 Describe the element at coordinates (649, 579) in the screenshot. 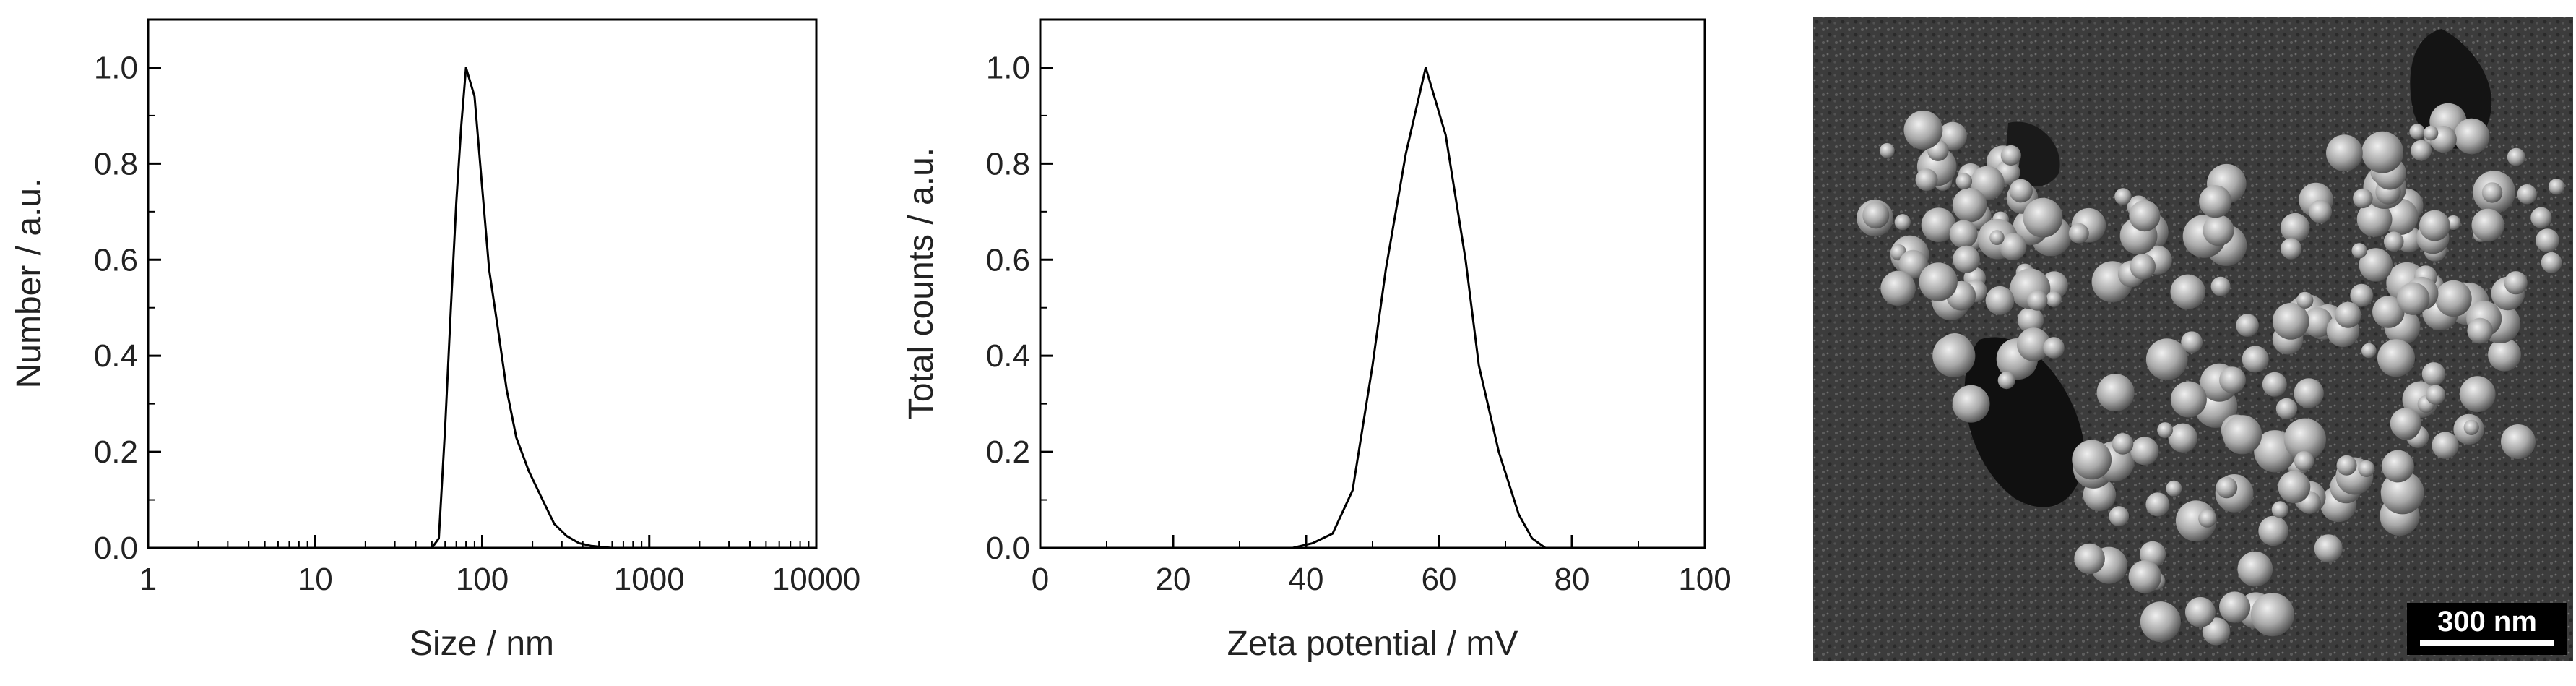

I see `chart-1-x-tick-label: 1000` at that location.